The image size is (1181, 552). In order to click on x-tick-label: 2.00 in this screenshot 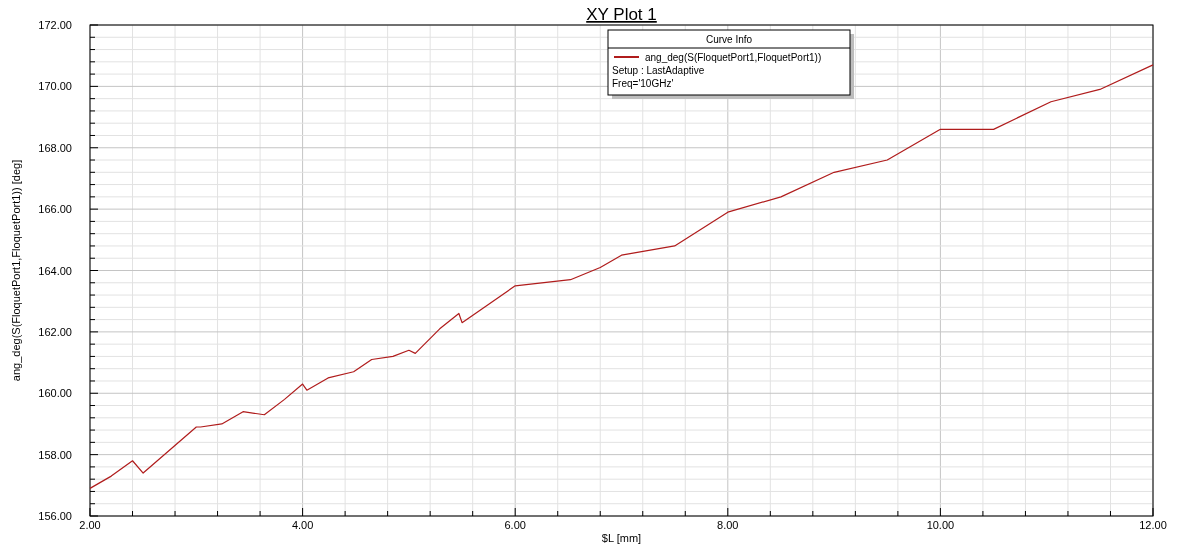, I will do `click(90, 525)`.